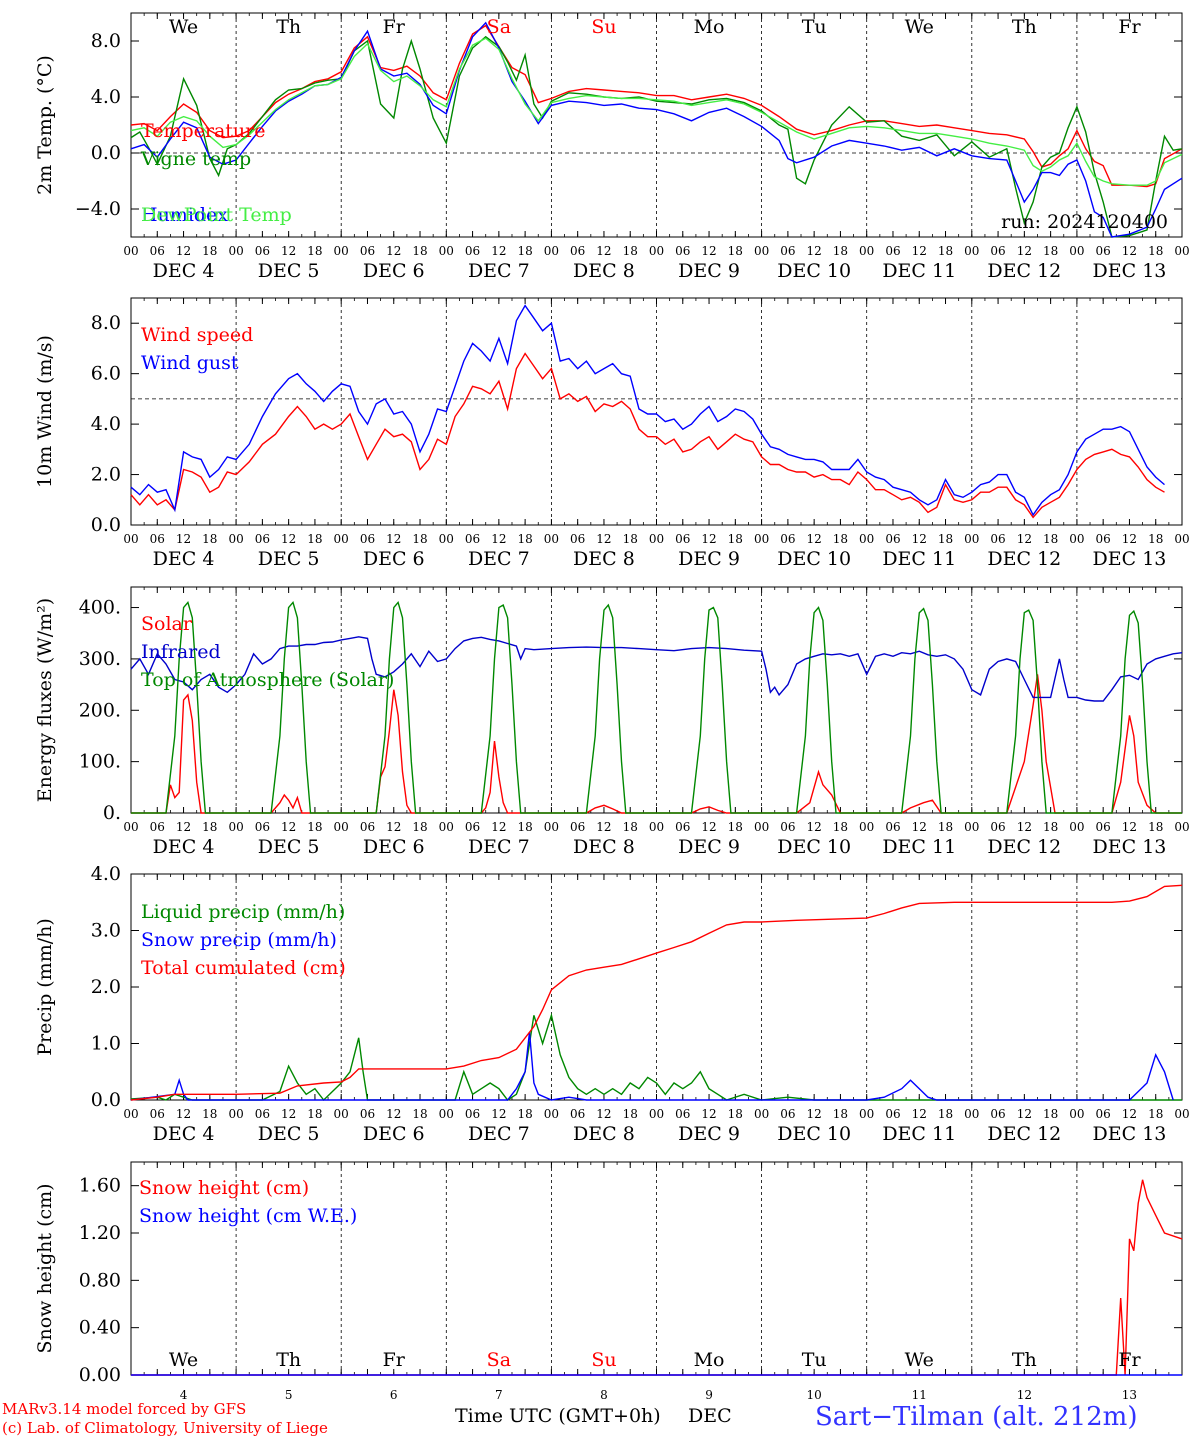 This screenshot has height=1440, width=1194. What do you see at coordinates (709, 847) in the screenshot?
I see `date-label: DEC 9` at bounding box center [709, 847].